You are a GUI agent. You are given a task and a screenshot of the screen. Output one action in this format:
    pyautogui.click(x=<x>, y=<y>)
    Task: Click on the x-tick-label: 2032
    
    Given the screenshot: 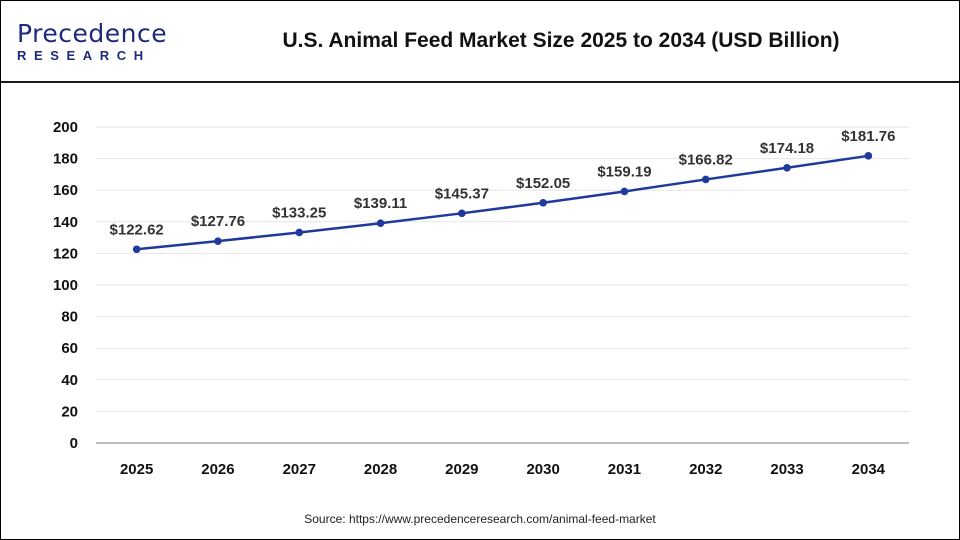 What is the action you would take?
    pyautogui.click(x=705, y=469)
    